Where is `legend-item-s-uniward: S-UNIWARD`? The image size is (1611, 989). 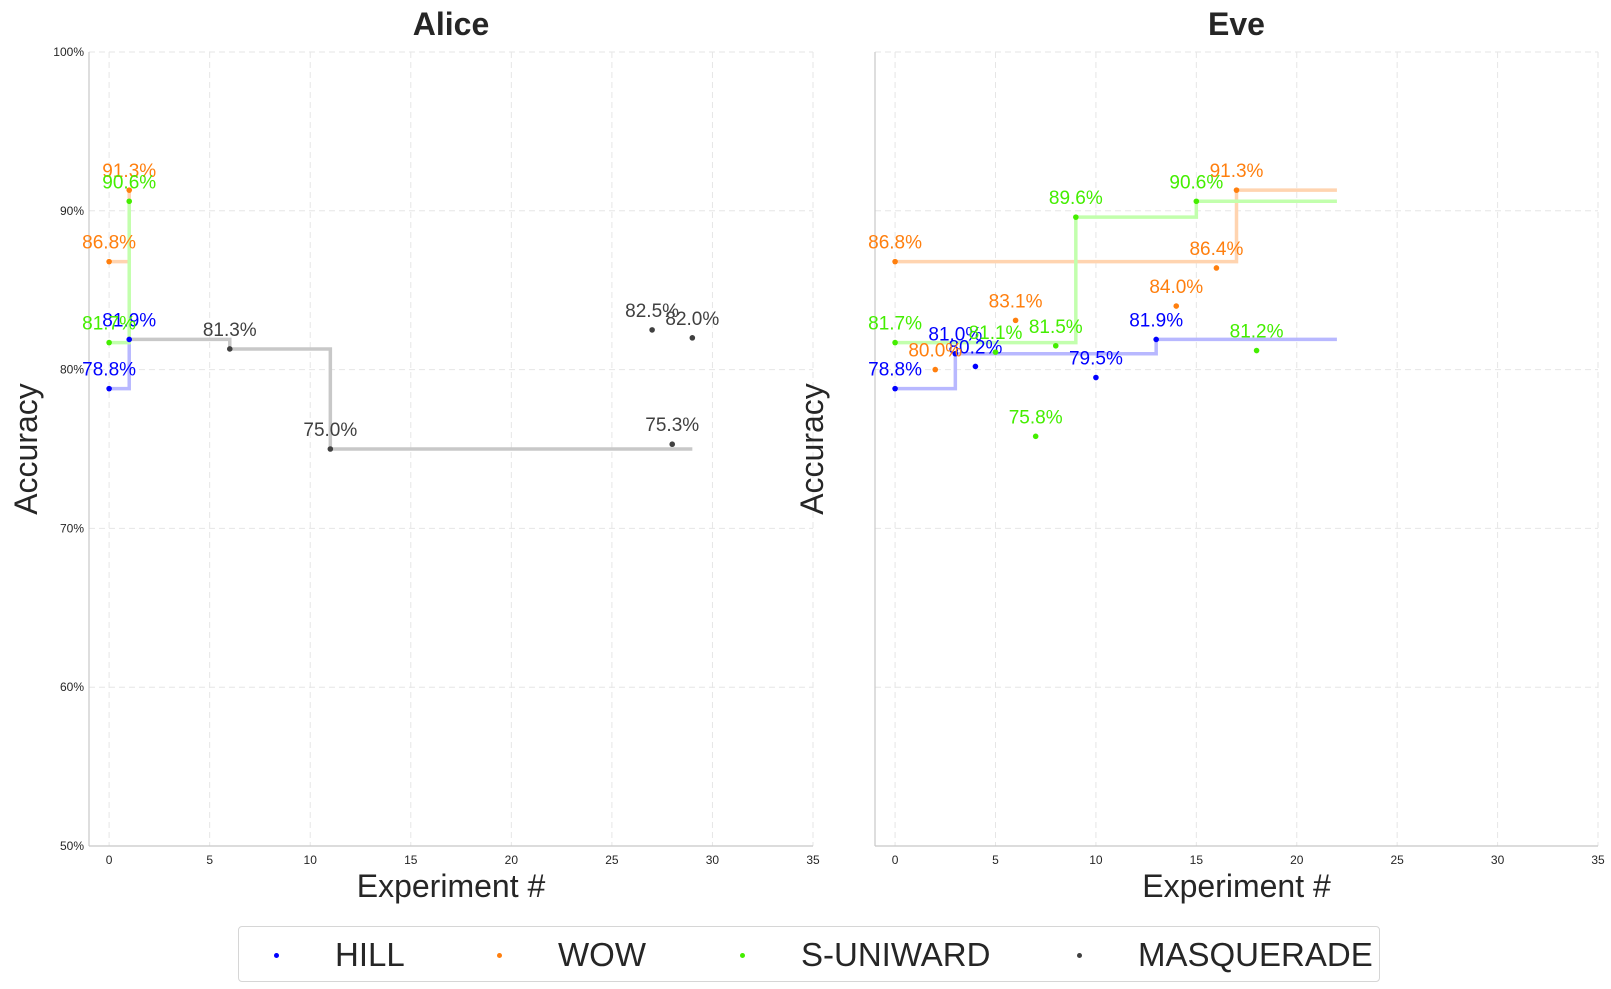 legend-item-s-uniward: S-UNIWARD is located at coordinates (865, 955).